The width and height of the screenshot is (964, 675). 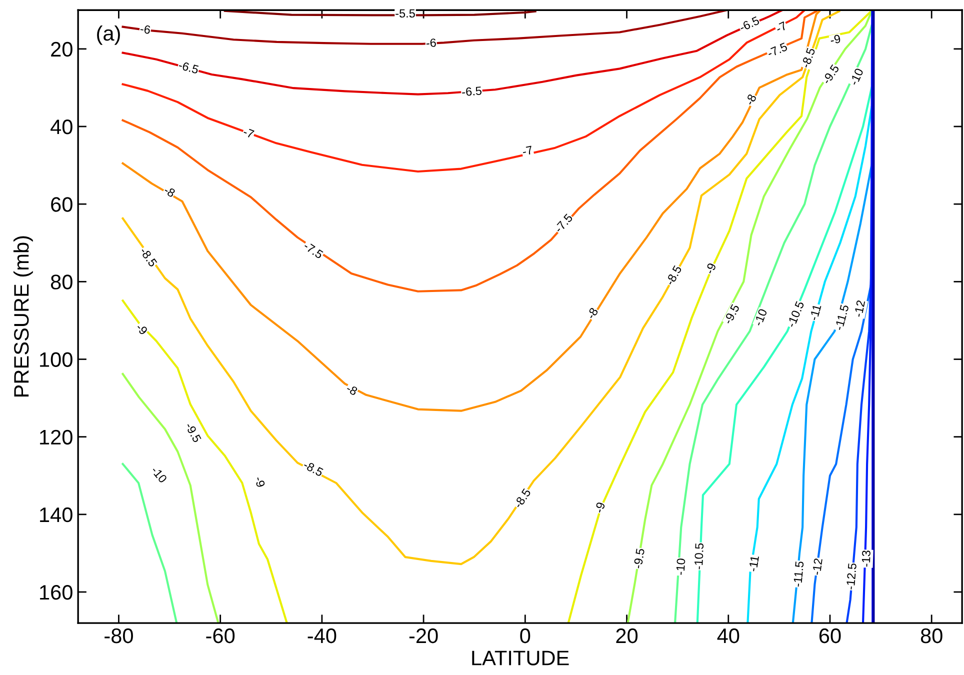 What do you see at coordinates (405, 13) in the screenshot?
I see `annotation: -5.5` at bounding box center [405, 13].